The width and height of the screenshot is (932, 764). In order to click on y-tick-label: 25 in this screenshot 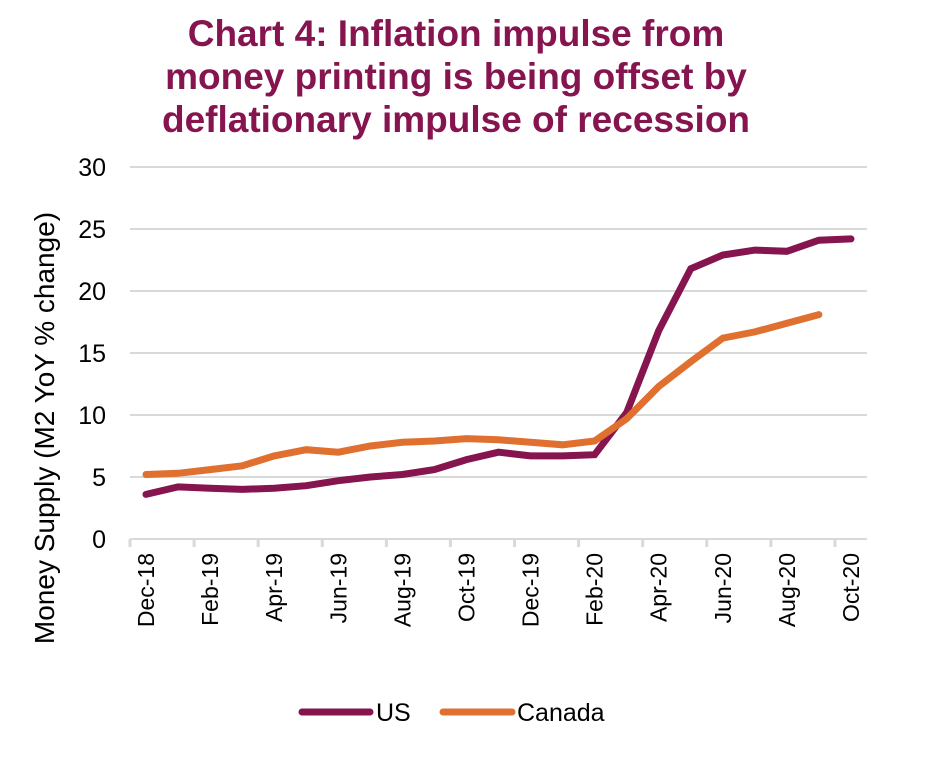, I will do `click(92, 230)`.